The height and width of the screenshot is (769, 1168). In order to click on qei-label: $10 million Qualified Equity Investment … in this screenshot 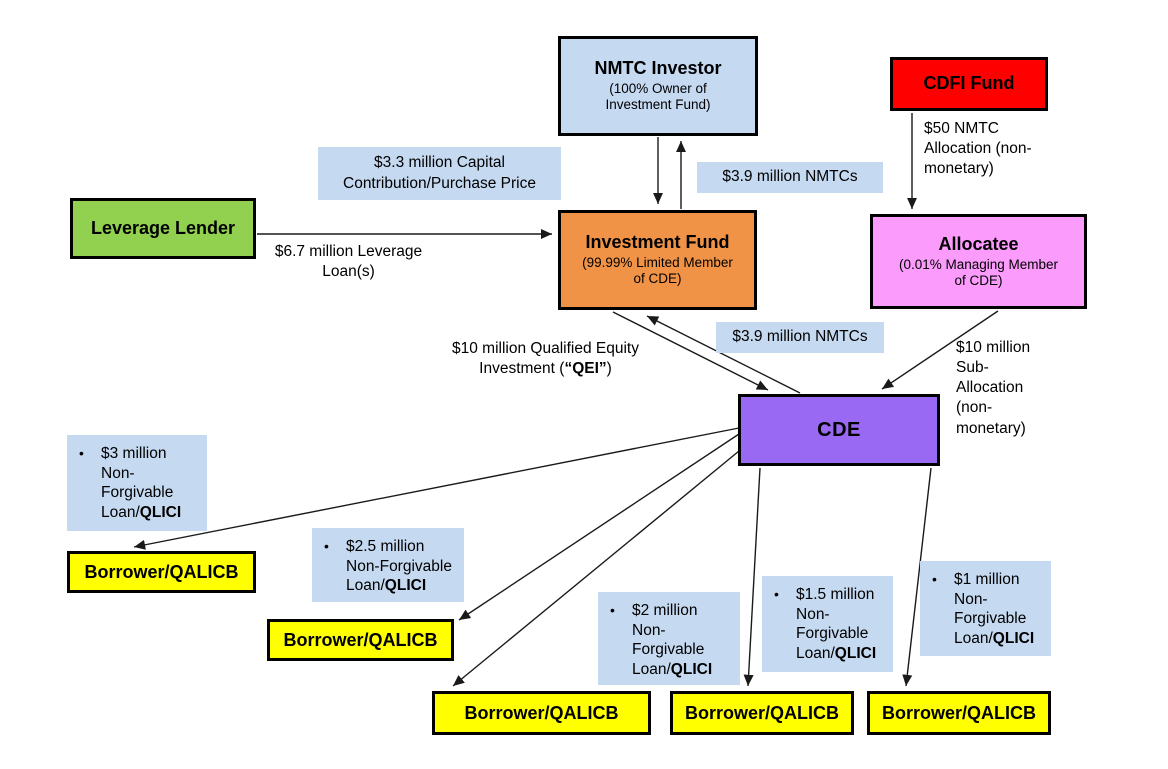, I will do `click(545, 359)`.